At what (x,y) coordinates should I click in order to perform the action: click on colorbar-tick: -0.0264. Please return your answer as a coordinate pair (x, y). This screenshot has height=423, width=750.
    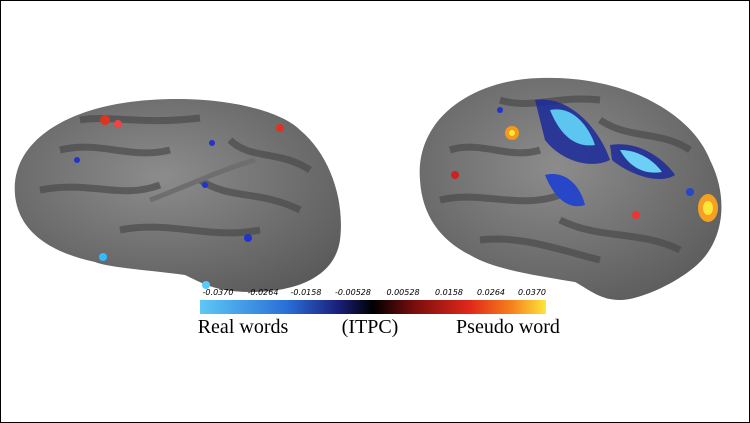
    Looking at the image, I should click on (263, 292).